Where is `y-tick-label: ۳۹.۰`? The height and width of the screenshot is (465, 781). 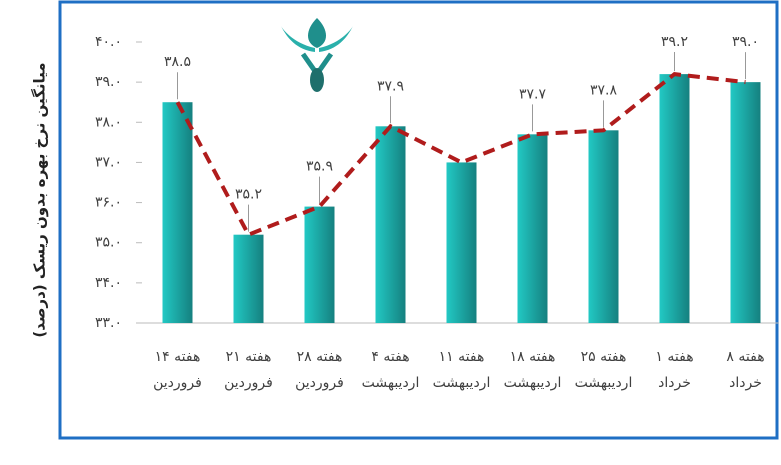
y-tick-label: ۳۹.۰ is located at coordinates (108, 82).